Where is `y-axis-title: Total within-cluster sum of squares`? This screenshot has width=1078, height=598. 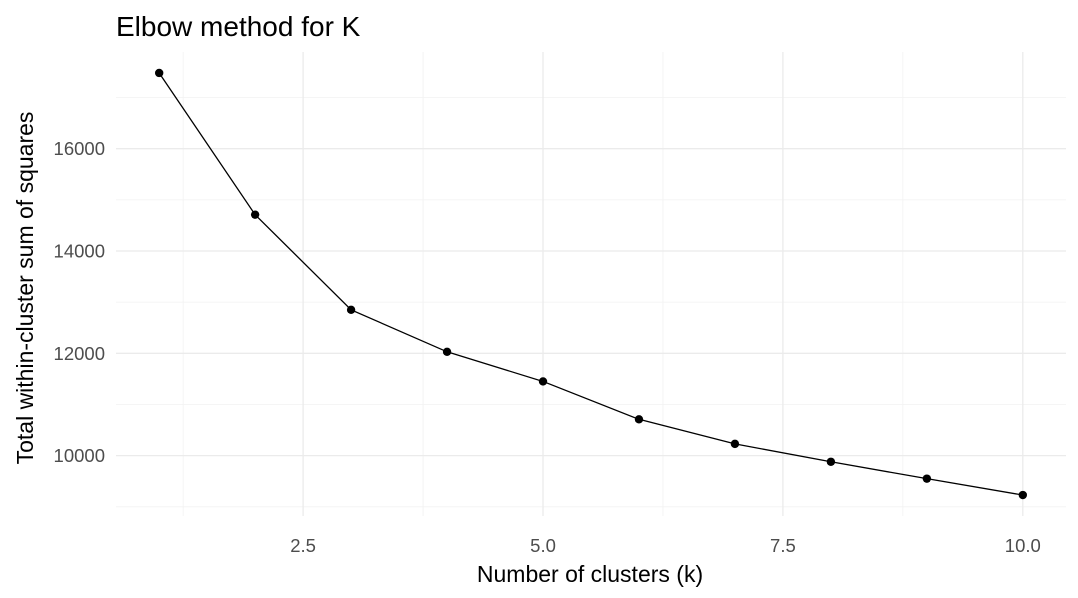 y-axis-title: Total within-cluster sum of squares is located at coordinates (25, 288).